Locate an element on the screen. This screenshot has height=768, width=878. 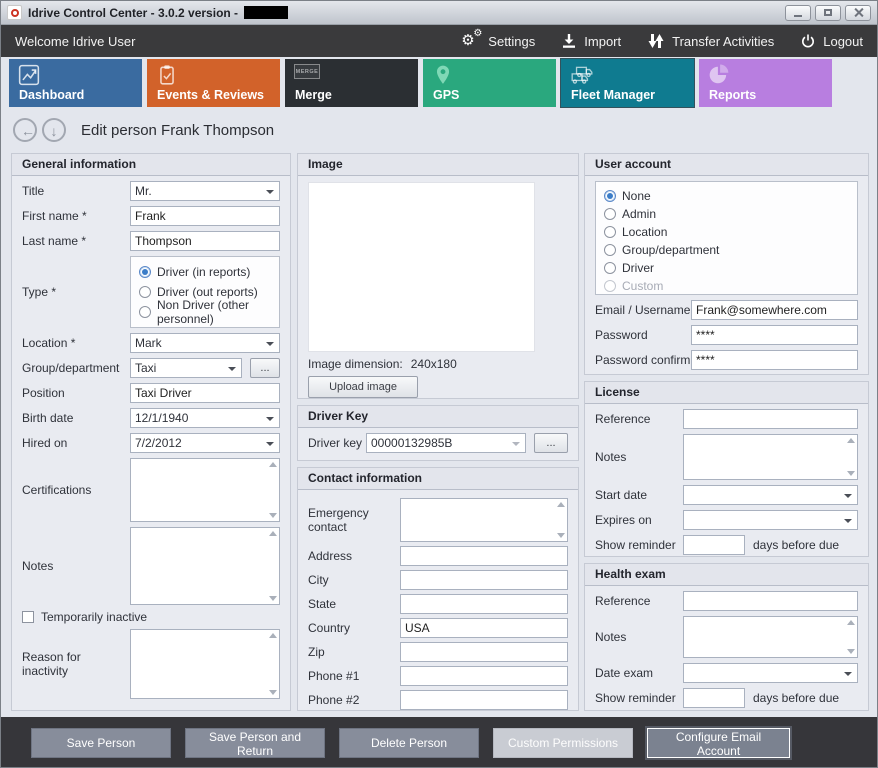
save-person-and-return-button: Save Person and Return is located at coordinates (255, 743).